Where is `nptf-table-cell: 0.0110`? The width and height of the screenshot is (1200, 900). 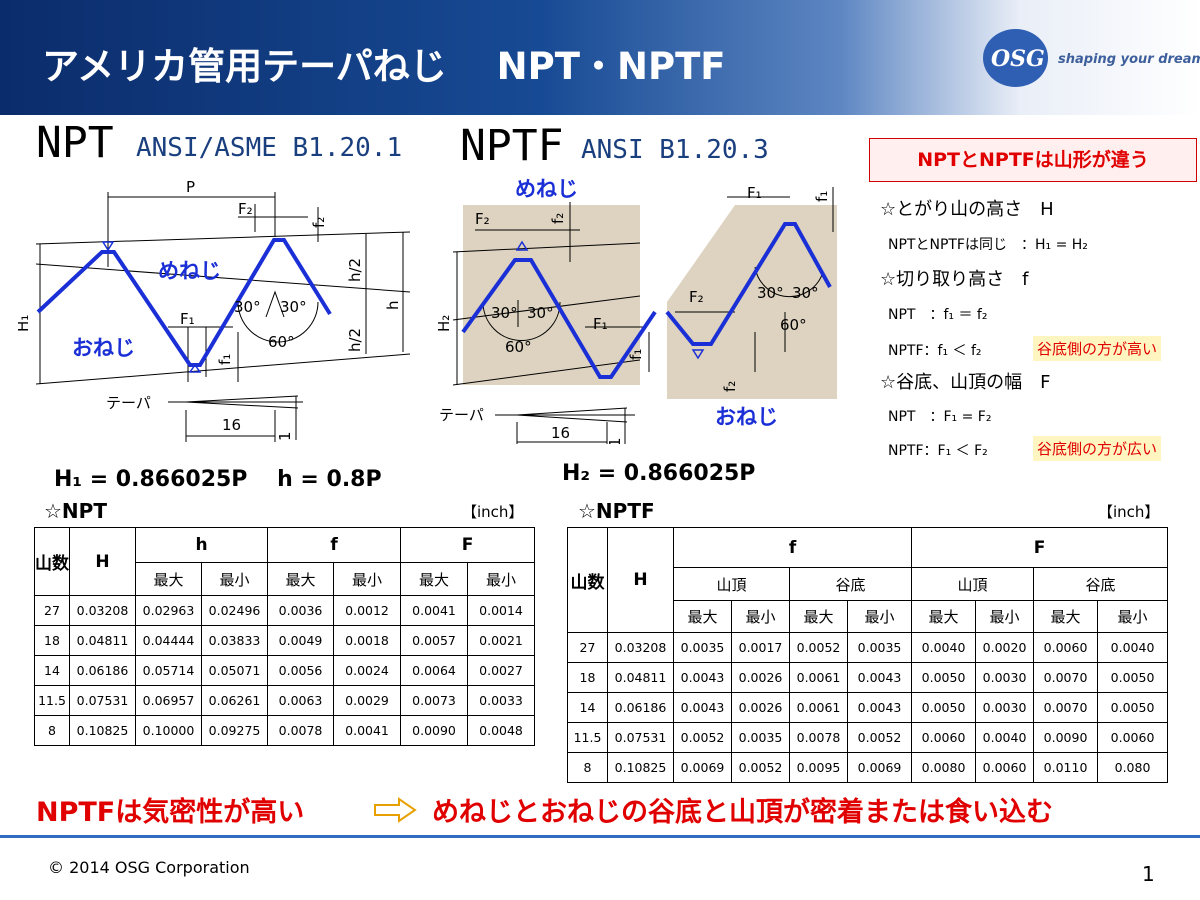
nptf-table-cell: 0.0110 is located at coordinates (1066, 767).